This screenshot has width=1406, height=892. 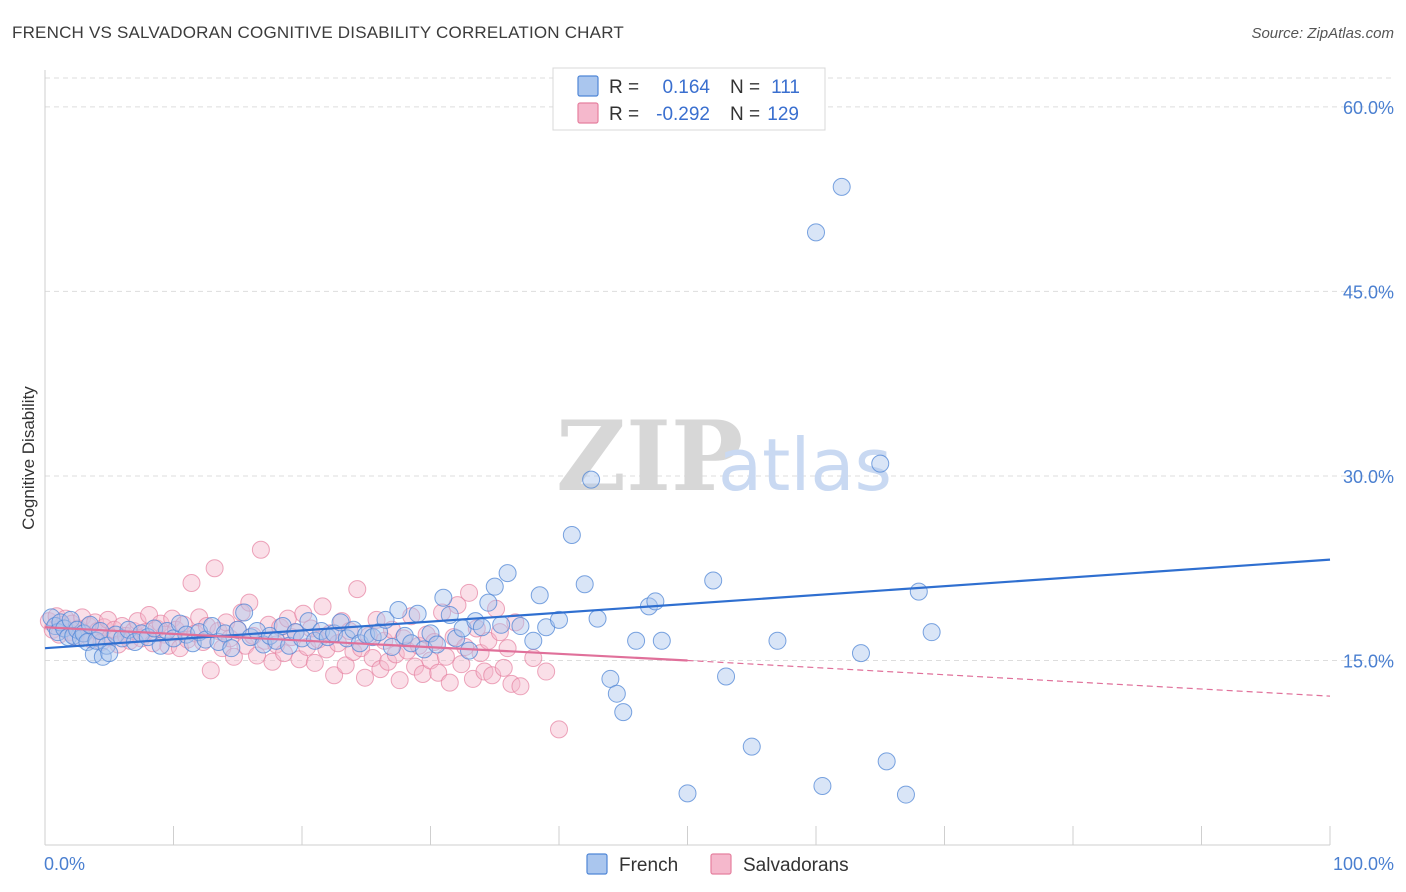 I want to click on series-legend: French Salvadorans, so click(x=717, y=864).